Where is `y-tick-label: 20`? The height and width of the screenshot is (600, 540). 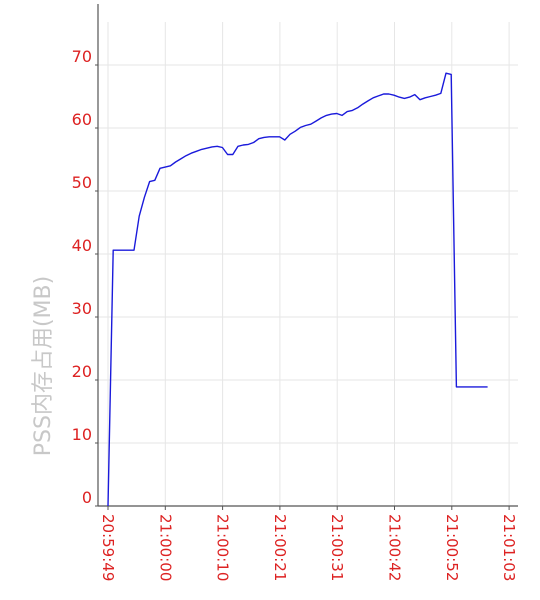
y-tick-label: 20 is located at coordinates (82, 371).